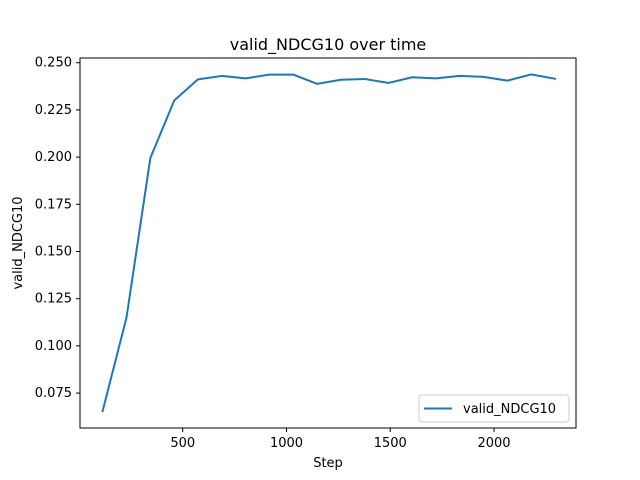  What do you see at coordinates (53, 157) in the screenshot?
I see `y-tick-label: 0.200` at bounding box center [53, 157].